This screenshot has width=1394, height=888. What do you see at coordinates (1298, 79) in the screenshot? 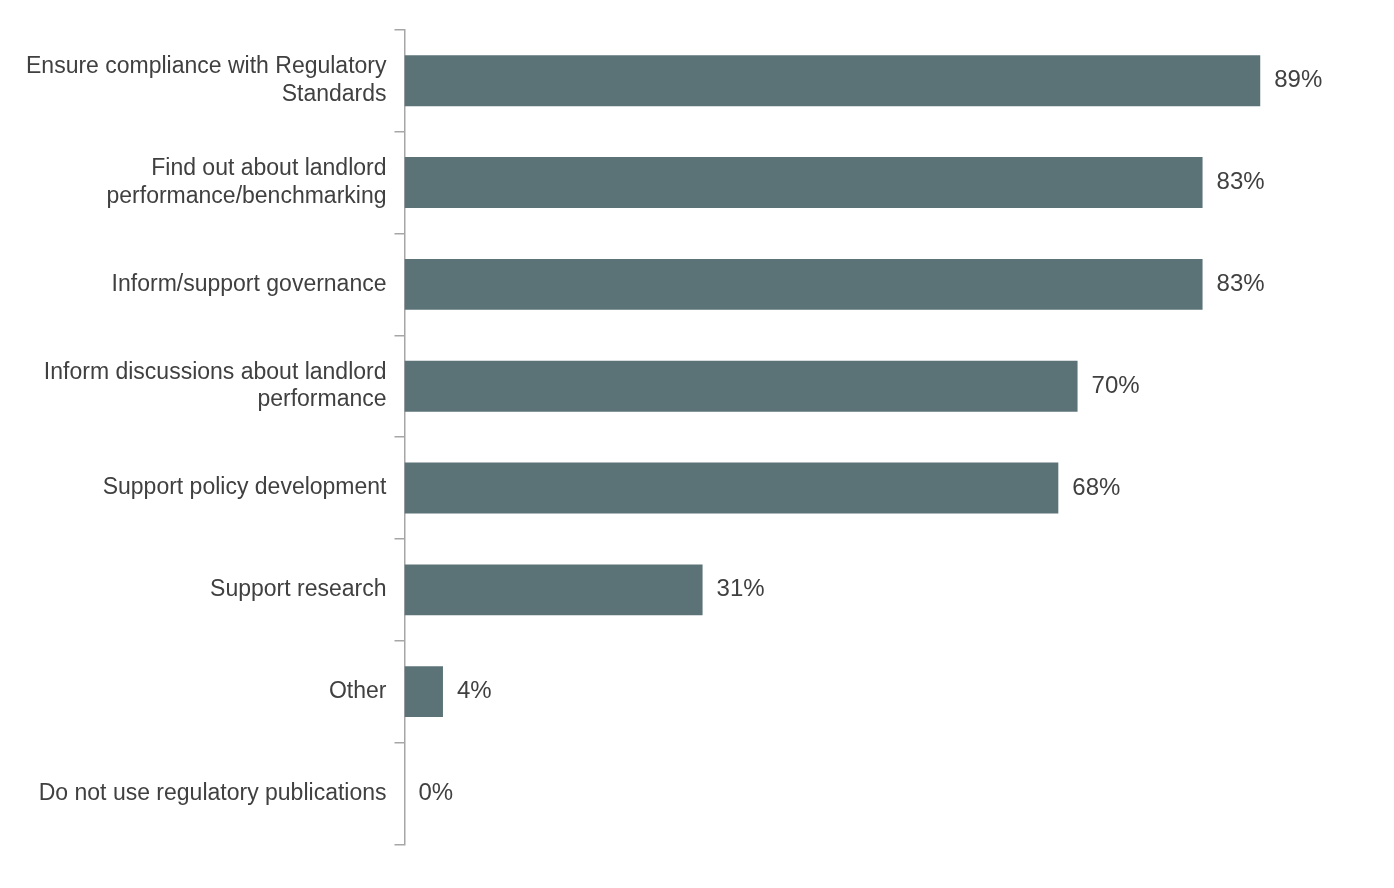
I see `data-label: 89%` at bounding box center [1298, 79].